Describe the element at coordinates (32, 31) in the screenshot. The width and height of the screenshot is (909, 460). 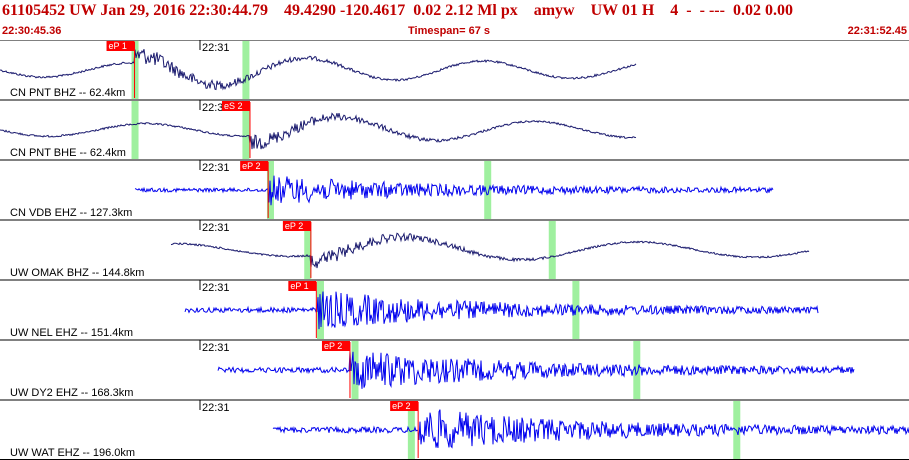
I see `start-time: 22:30:45.36` at that location.